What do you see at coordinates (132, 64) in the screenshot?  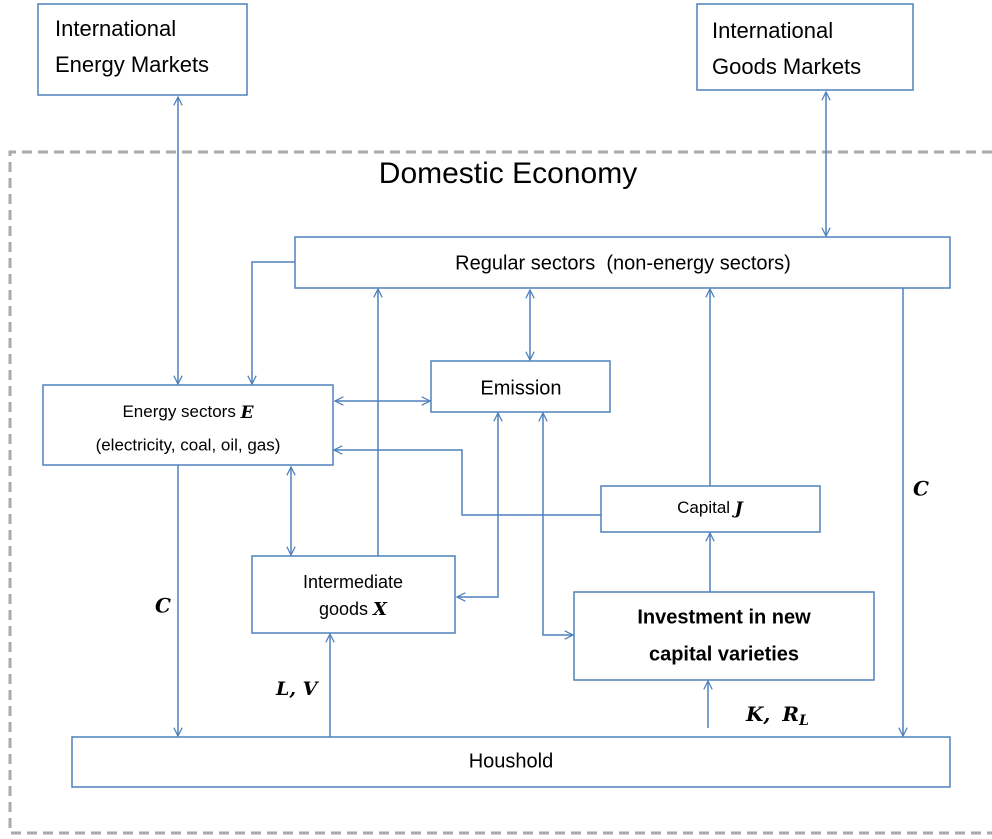 I see `node-label: Energy Markets` at bounding box center [132, 64].